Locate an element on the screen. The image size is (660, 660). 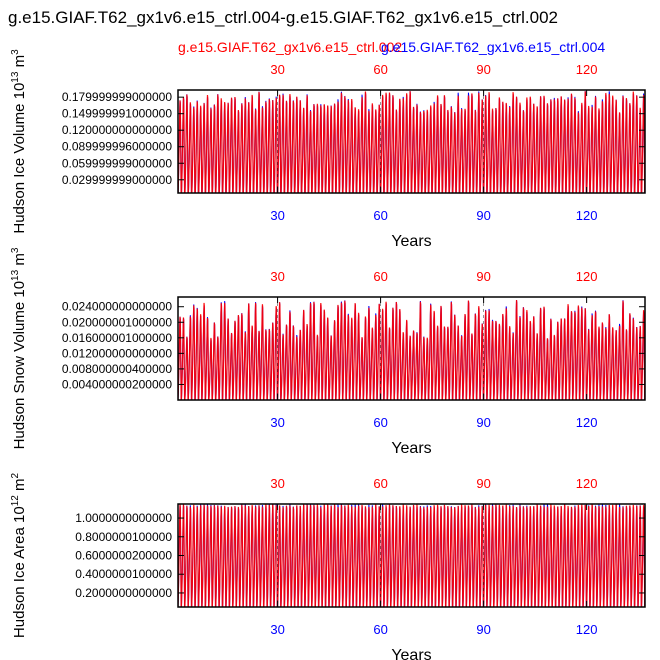
y-axis-label: Hudson Ice Volume 1013 m3 is located at coordinates (19, 141).